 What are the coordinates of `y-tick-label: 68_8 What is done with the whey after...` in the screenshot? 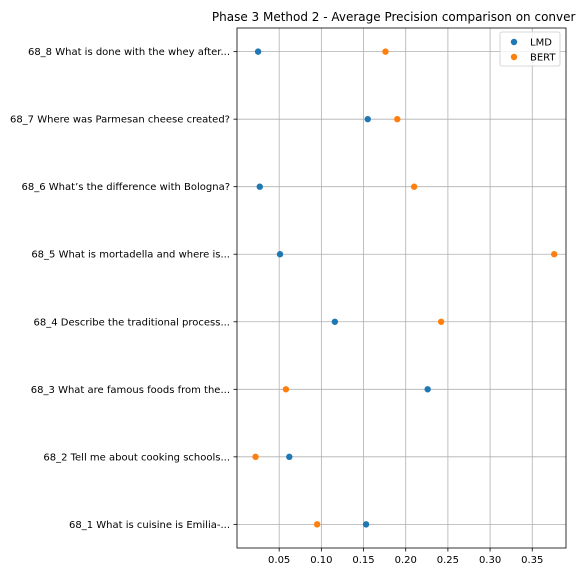 It's located at (129, 52).